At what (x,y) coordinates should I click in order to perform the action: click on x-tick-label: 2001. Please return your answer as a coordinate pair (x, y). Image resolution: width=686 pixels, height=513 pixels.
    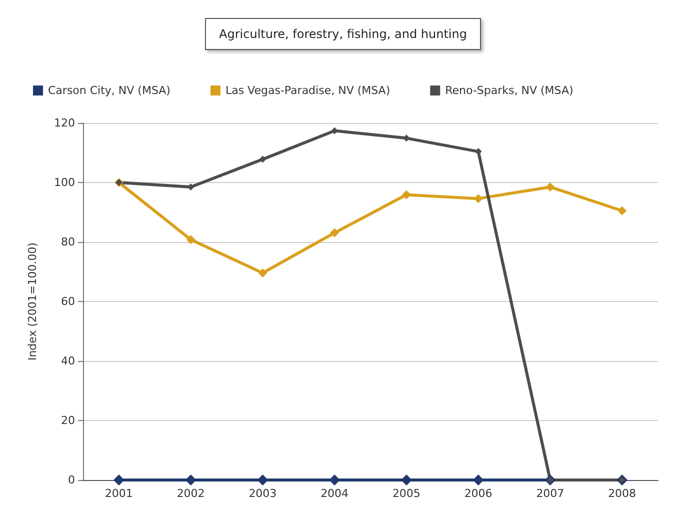
    Looking at the image, I should click on (118, 493).